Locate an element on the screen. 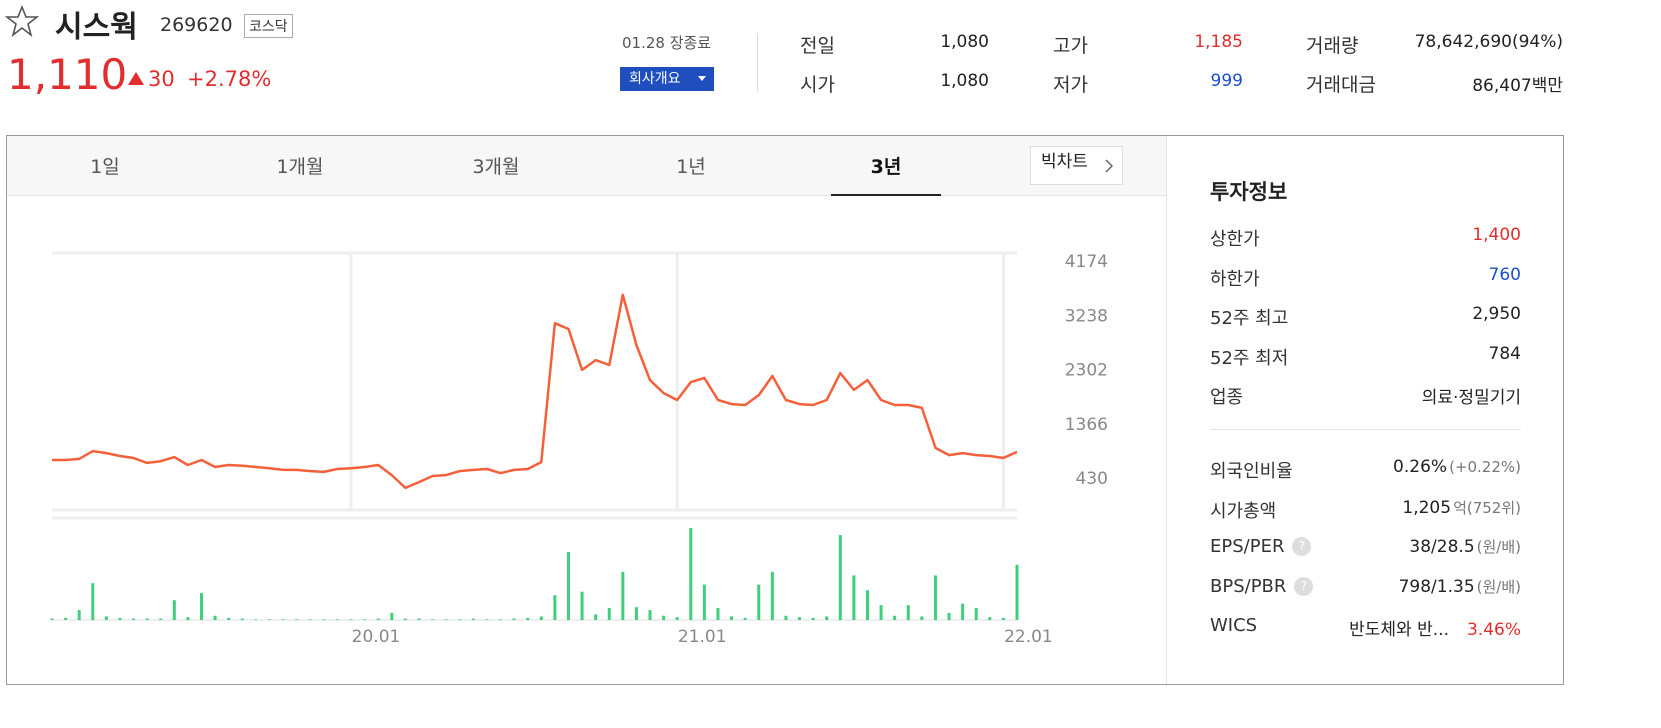  info-note: 3.46% is located at coordinates (1493, 630).